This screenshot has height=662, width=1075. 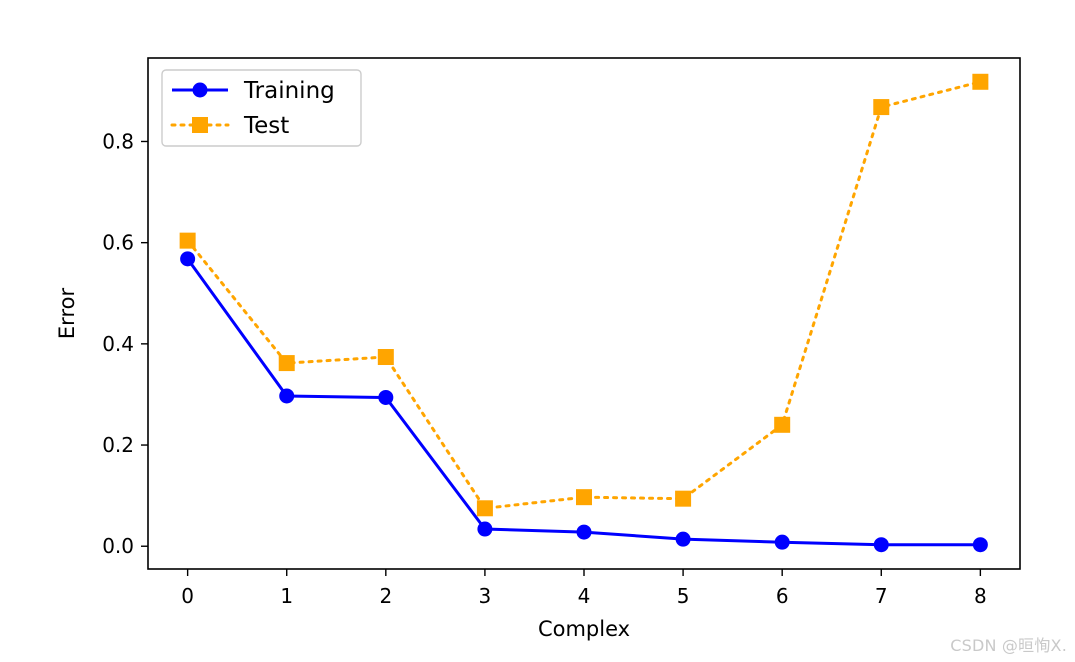 What do you see at coordinates (485, 596) in the screenshot?
I see `x-tick-label: 3` at bounding box center [485, 596].